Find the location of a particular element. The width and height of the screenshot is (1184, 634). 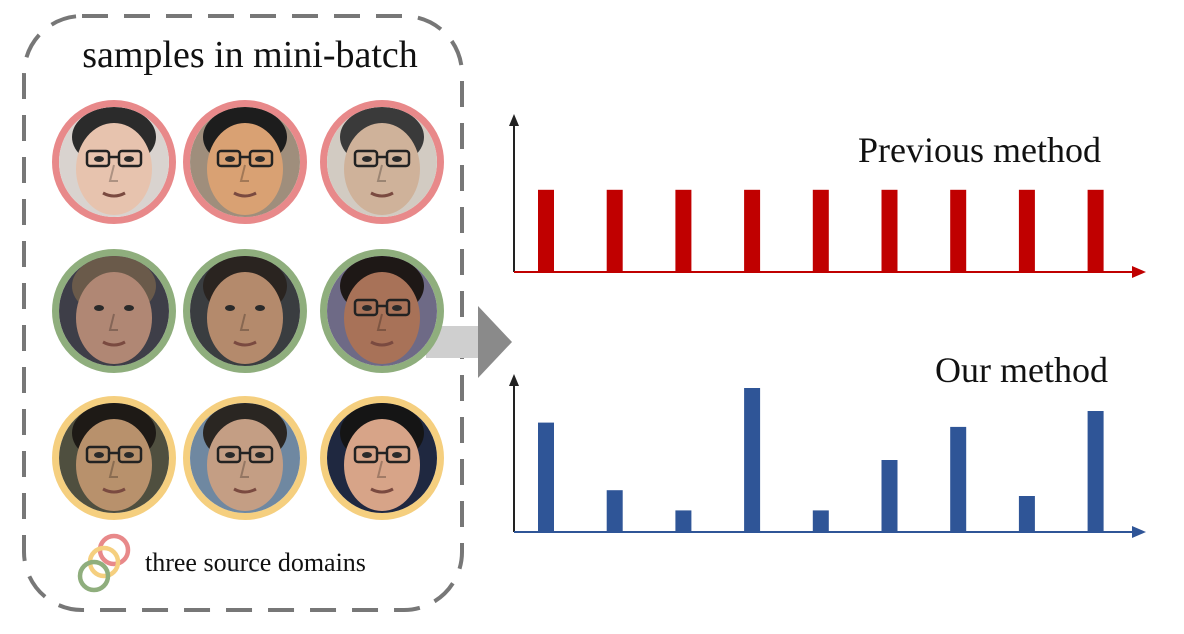

previous-method-title: Previous method is located at coordinates (979, 150).